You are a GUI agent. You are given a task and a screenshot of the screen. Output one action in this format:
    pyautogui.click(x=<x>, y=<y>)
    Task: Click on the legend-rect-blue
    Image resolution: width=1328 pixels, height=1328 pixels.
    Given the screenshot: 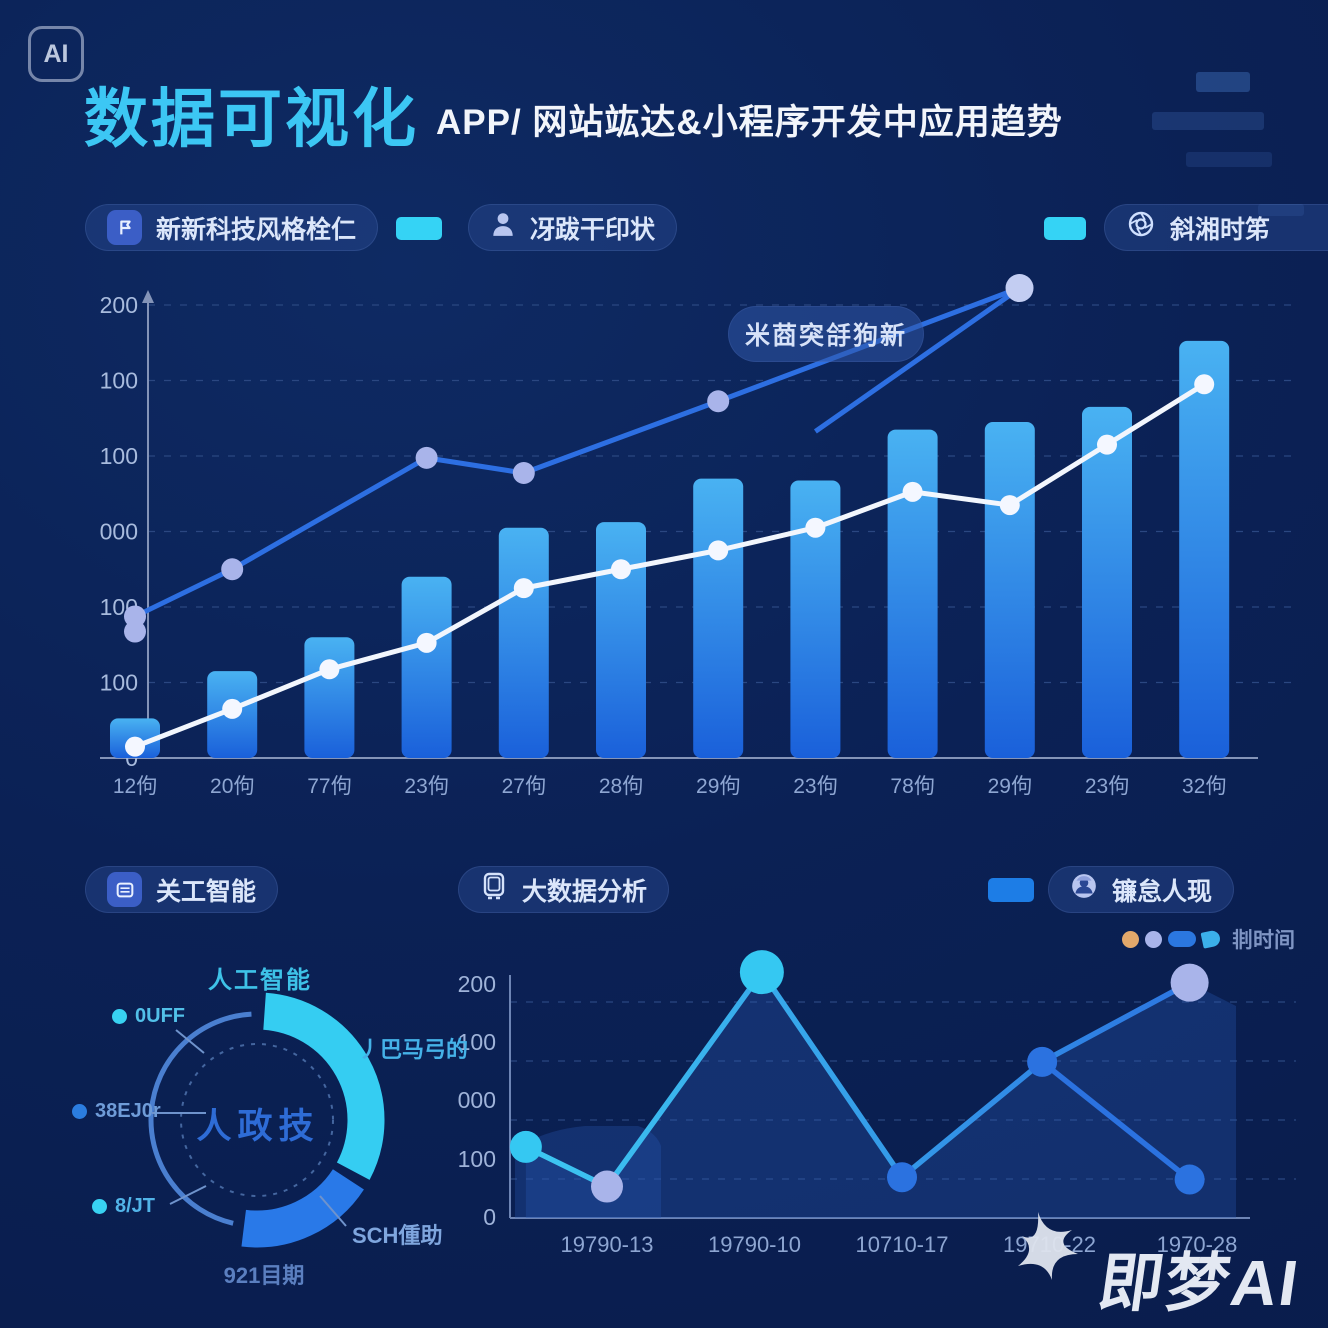 What is the action you would take?
    pyautogui.click(x=1182, y=939)
    